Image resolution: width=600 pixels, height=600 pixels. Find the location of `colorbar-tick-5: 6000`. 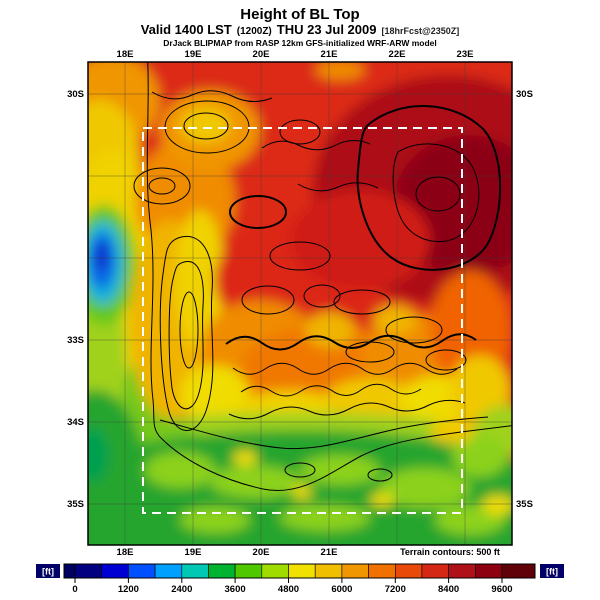

colorbar-tick-5: 6000 is located at coordinates (341, 589).